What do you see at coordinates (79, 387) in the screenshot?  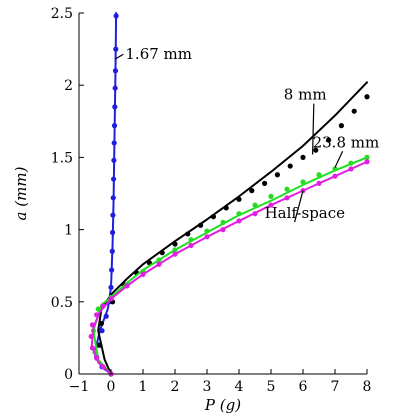 I see `x-tick-label: −1` at bounding box center [79, 387].